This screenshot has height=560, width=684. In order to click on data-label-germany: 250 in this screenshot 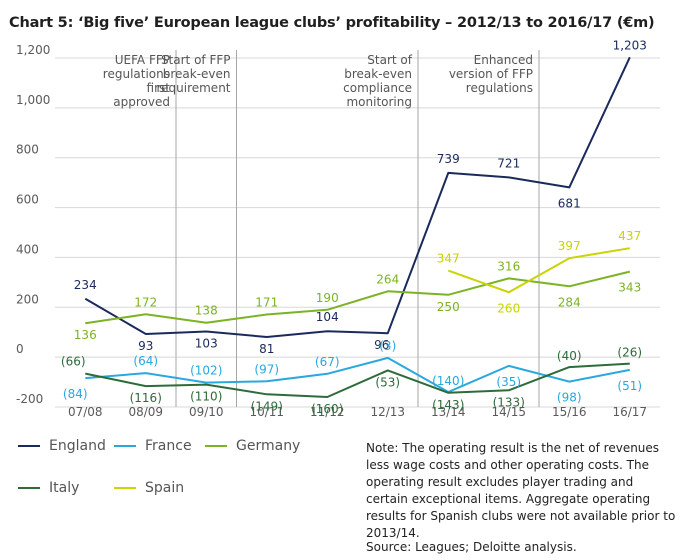, I will do `click(448, 307)`.